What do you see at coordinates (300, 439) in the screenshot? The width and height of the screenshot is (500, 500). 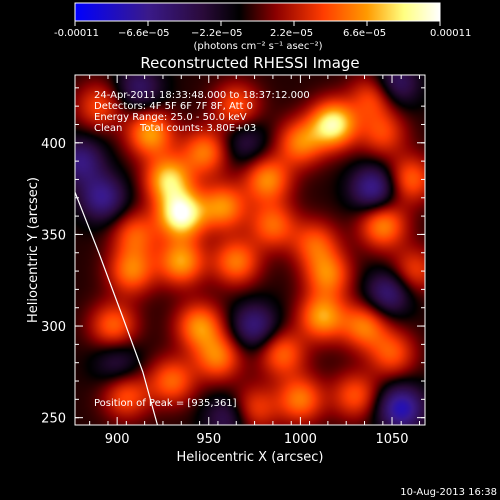 I see `x-tick-label: 1000` at bounding box center [300, 439].